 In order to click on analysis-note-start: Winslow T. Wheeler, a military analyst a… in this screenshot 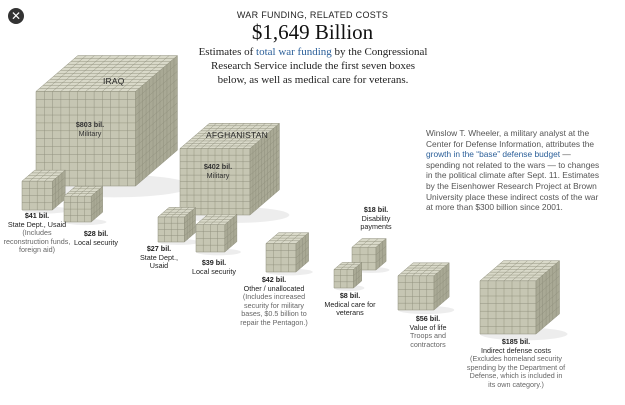, I will do `click(510, 138)`.